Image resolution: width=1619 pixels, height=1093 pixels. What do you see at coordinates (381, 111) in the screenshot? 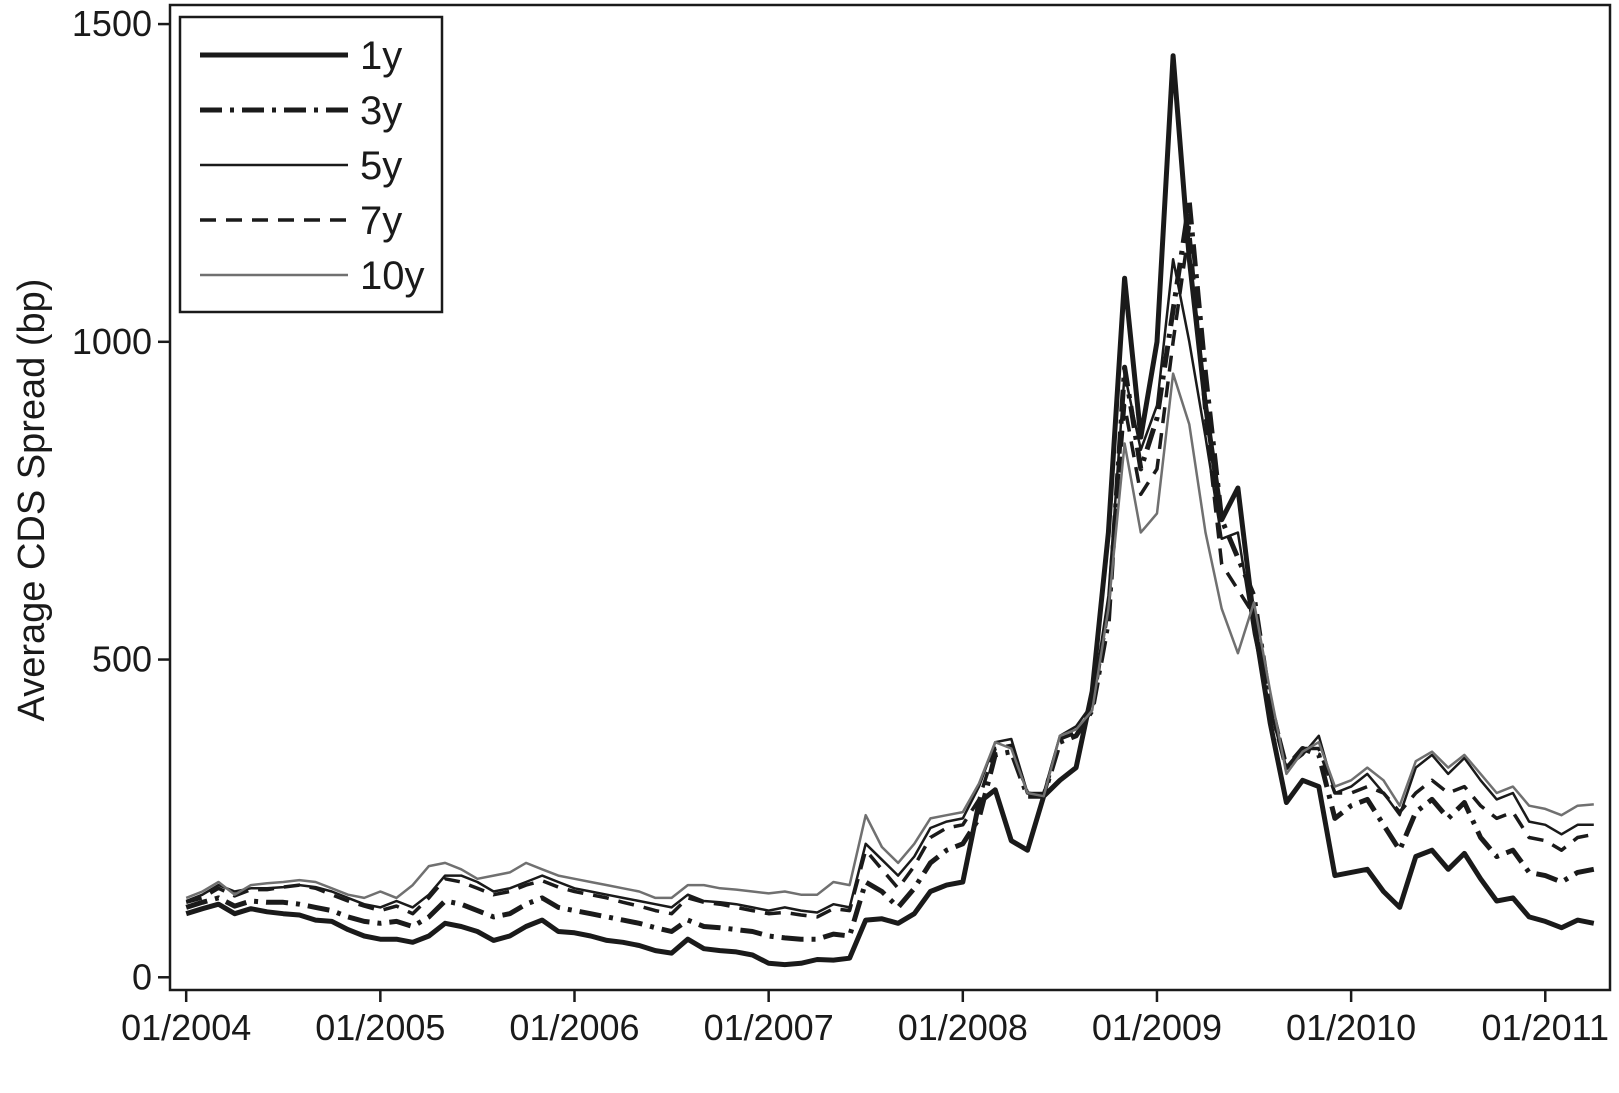
I see `legend-label: 3y` at bounding box center [381, 111].